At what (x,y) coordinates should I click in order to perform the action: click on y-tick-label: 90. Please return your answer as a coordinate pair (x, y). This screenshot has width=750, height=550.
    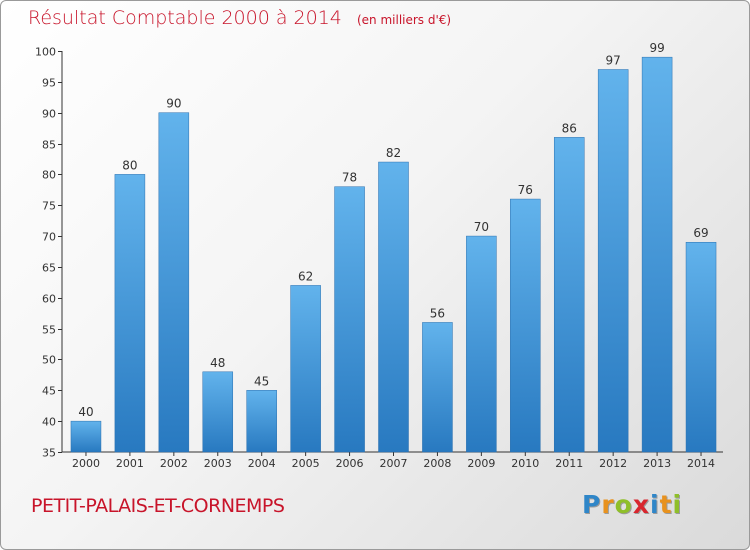
    Looking at the image, I should click on (49, 114).